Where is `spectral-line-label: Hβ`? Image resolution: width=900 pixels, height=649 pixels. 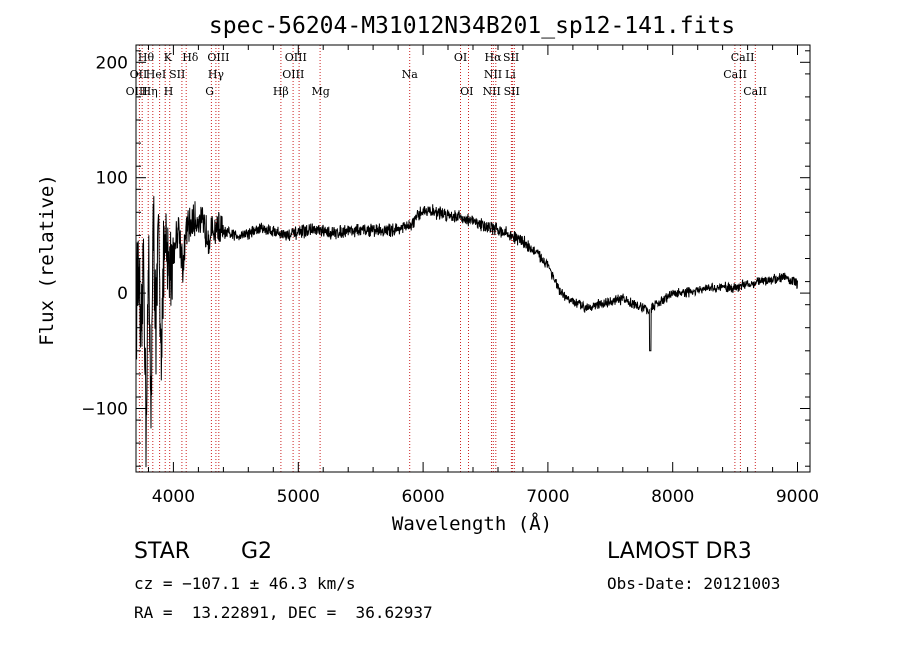
spectral-line-label: Hβ is located at coordinates (281, 91).